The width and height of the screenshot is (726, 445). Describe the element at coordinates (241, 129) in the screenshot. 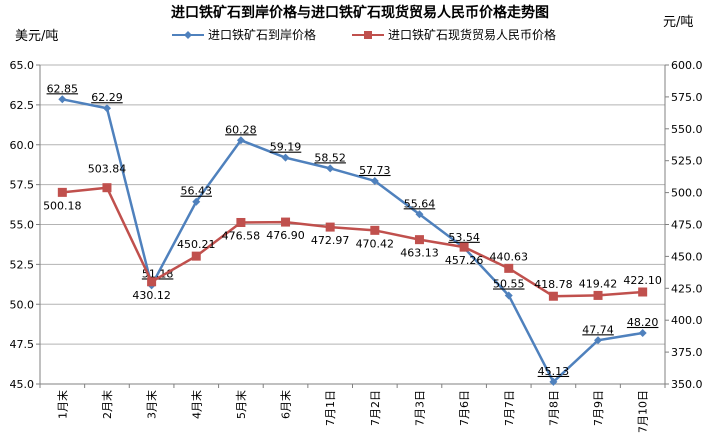

I see `data-label: 60.28` at that location.